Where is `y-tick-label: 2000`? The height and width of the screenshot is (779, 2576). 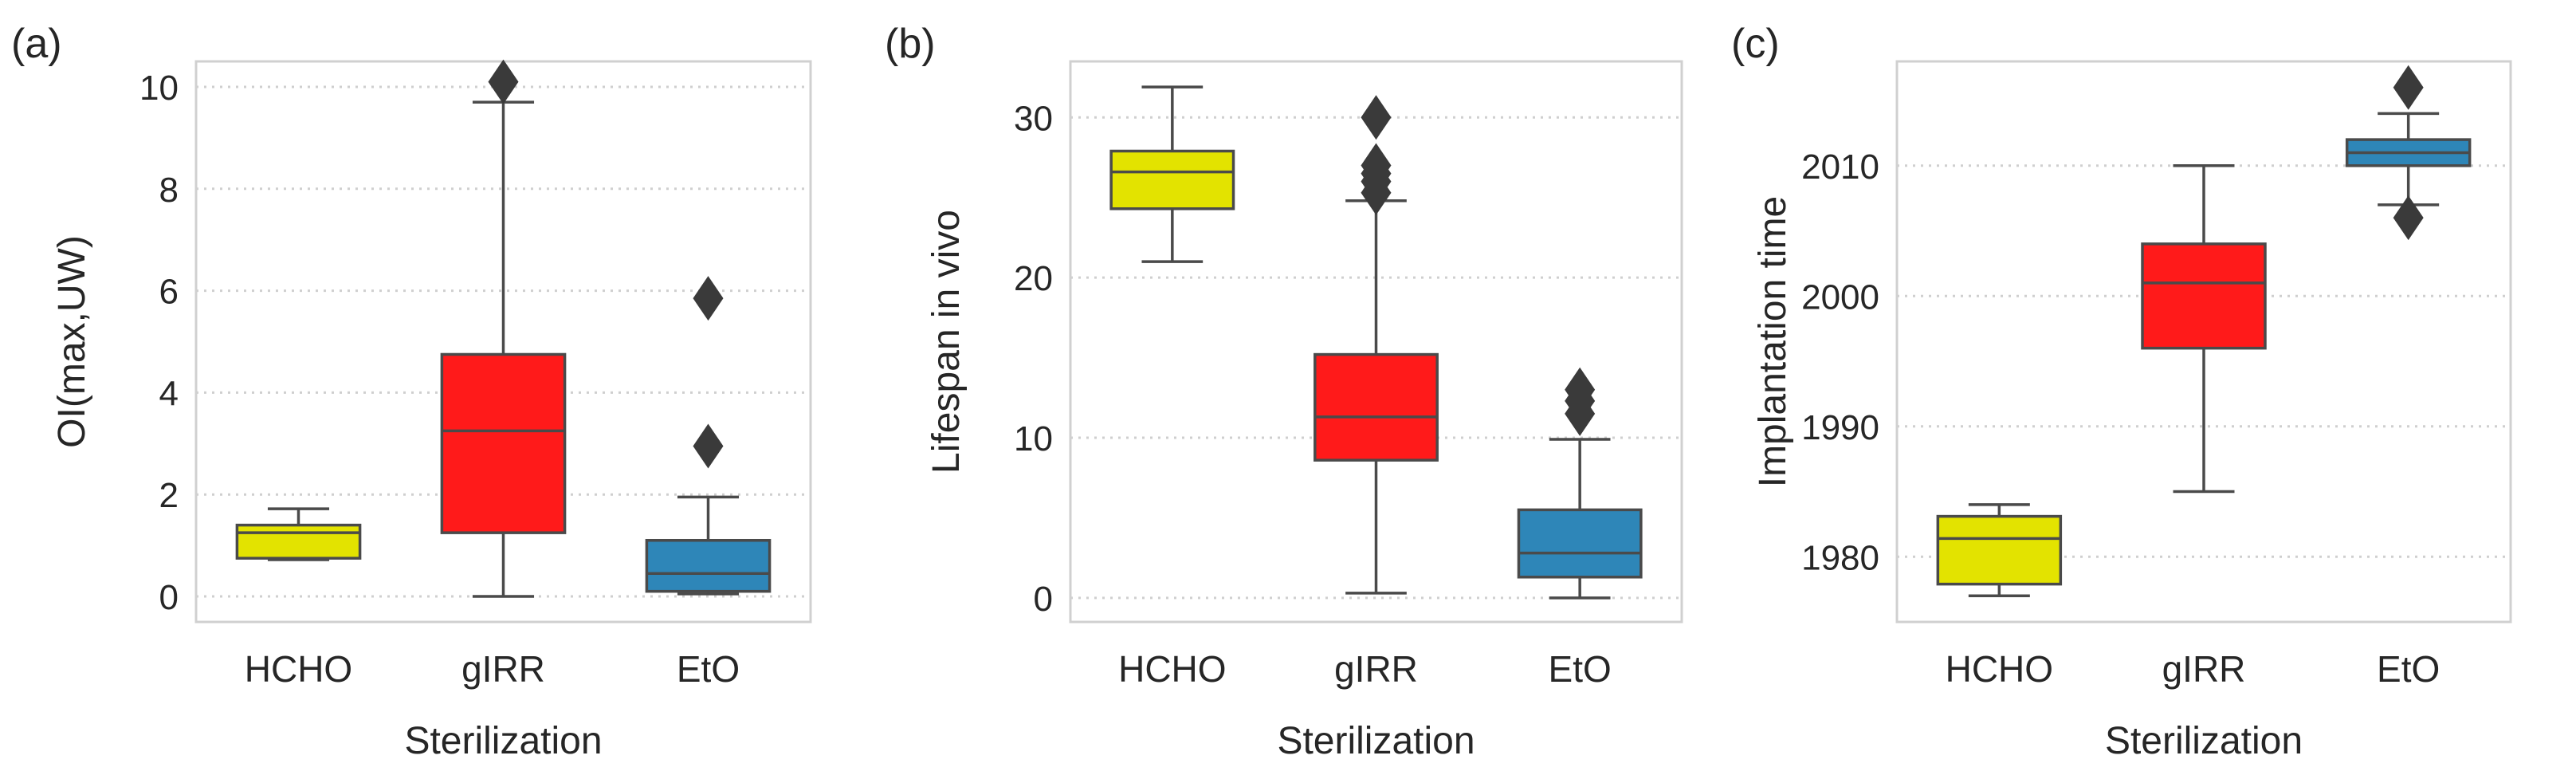
y-tick-label: 2000 is located at coordinates (1840, 297).